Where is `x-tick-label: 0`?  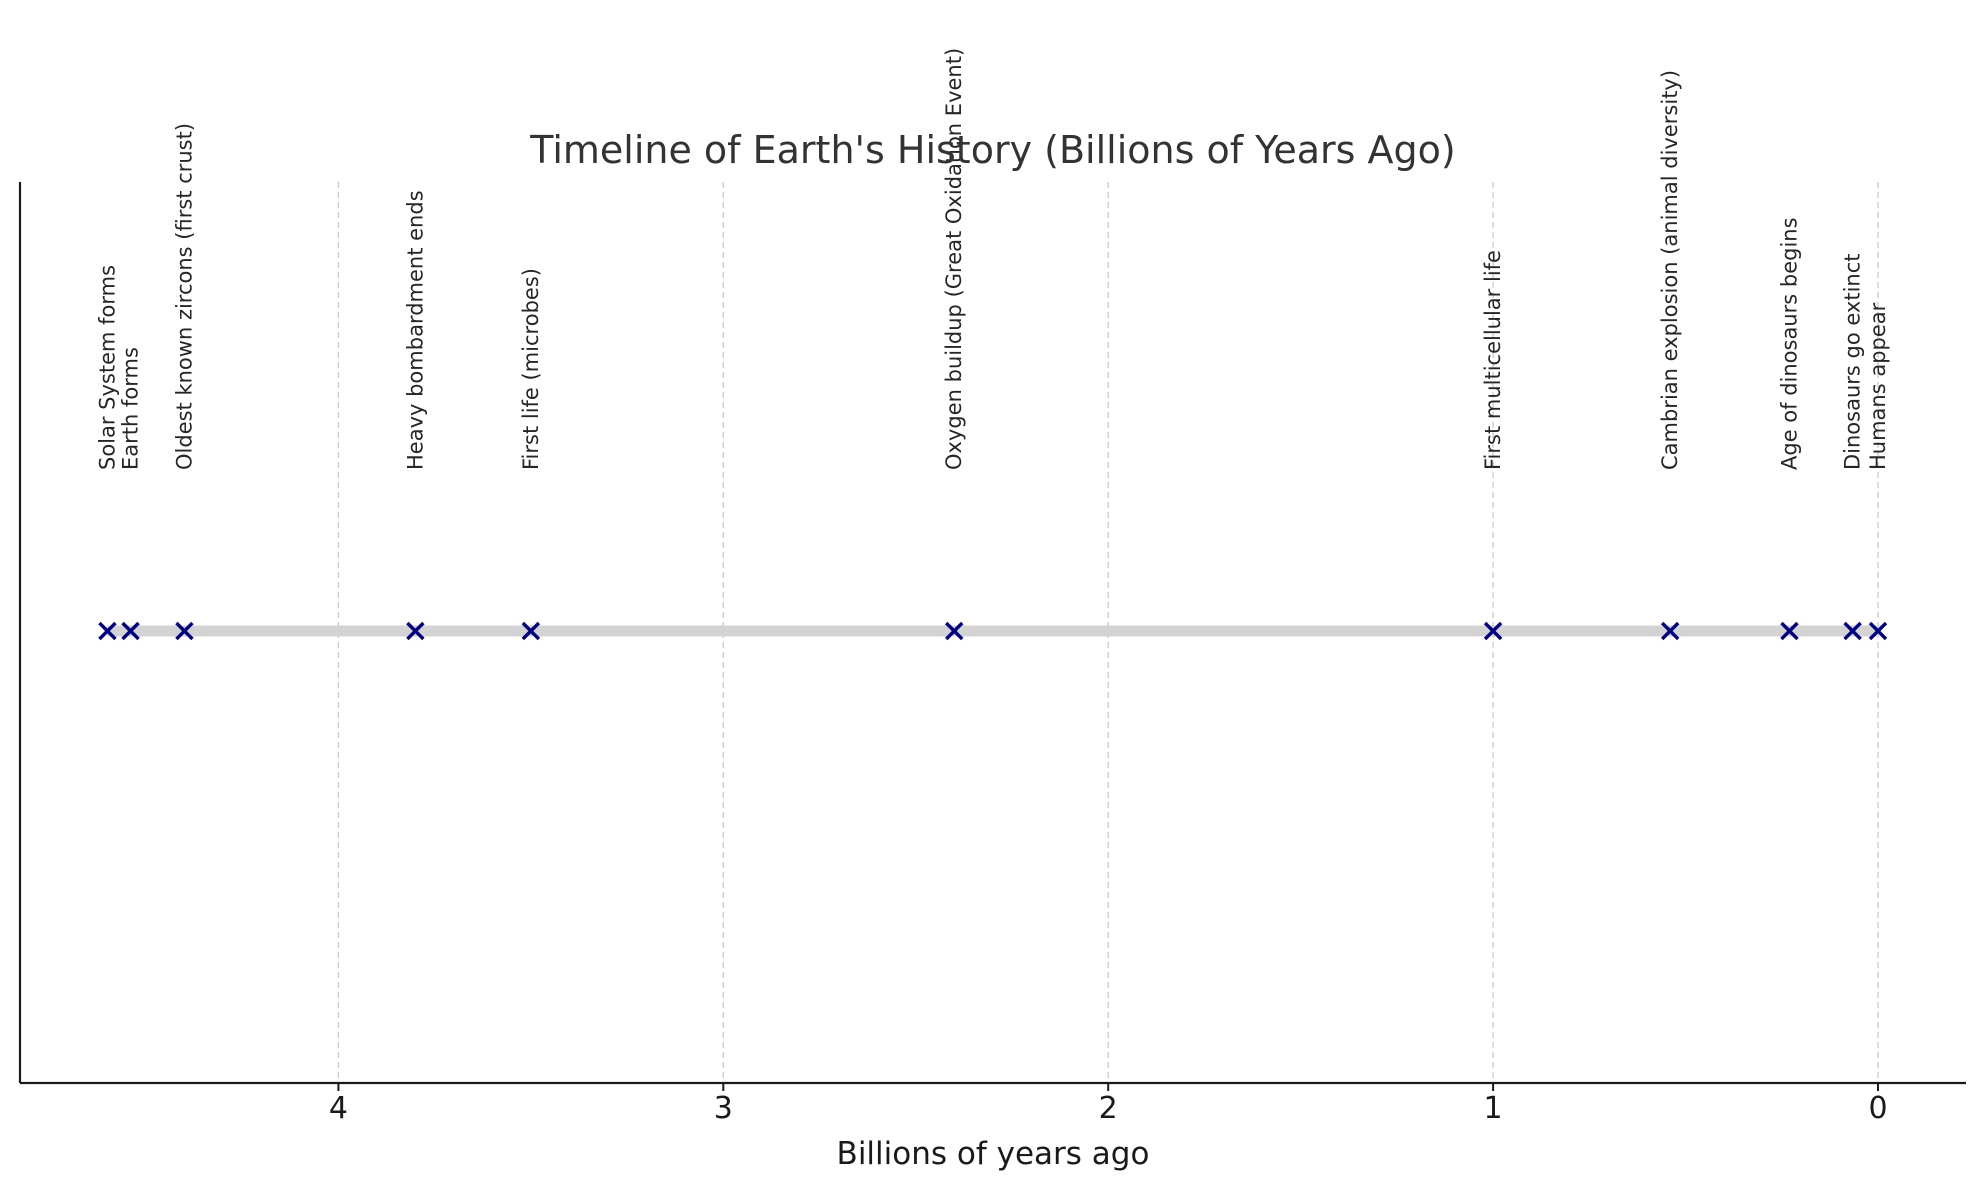
x-tick-label: 0 is located at coordinates (1877, 1108).